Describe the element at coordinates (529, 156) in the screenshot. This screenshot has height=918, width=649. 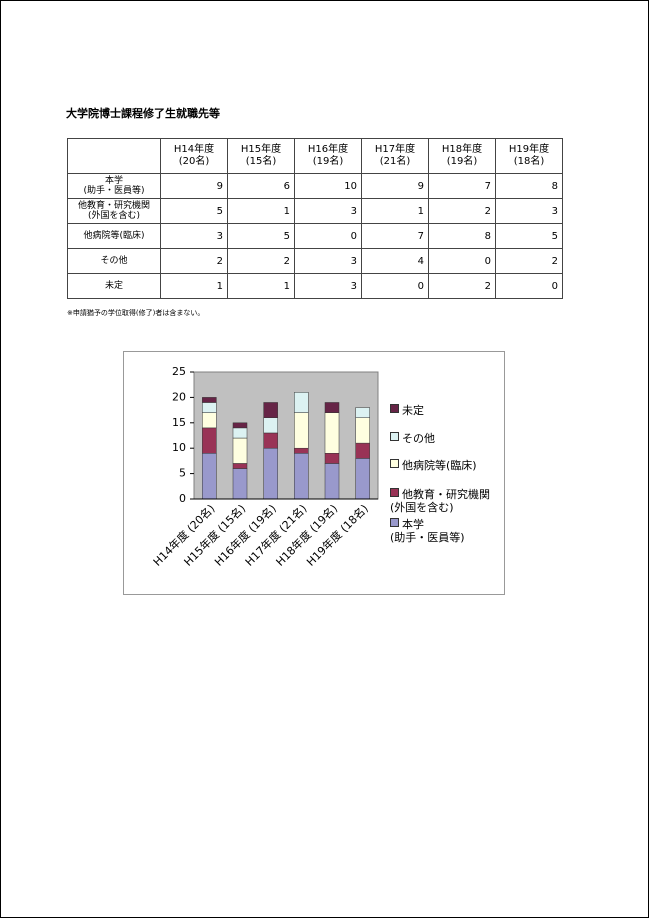
I see `column-header: H19年度 (18名)` at that location.